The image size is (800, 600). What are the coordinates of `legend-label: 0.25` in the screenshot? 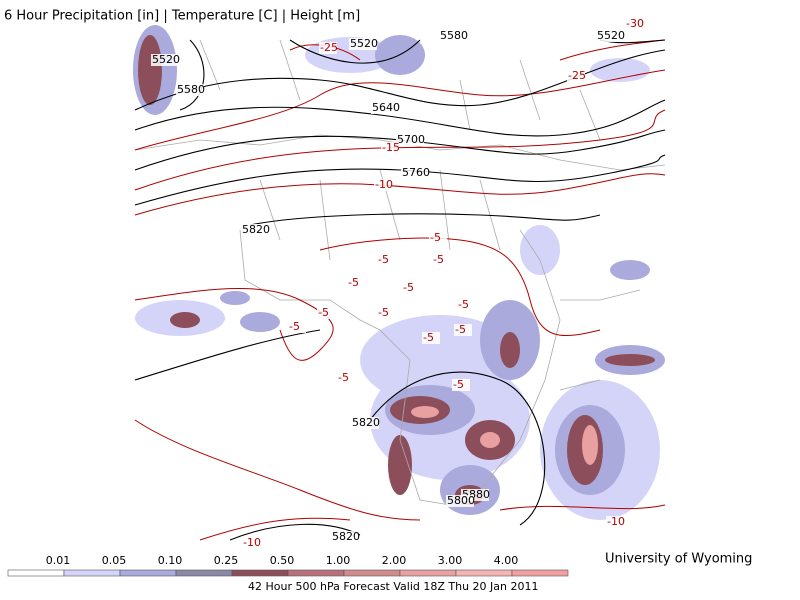 It's located at (226, 560).